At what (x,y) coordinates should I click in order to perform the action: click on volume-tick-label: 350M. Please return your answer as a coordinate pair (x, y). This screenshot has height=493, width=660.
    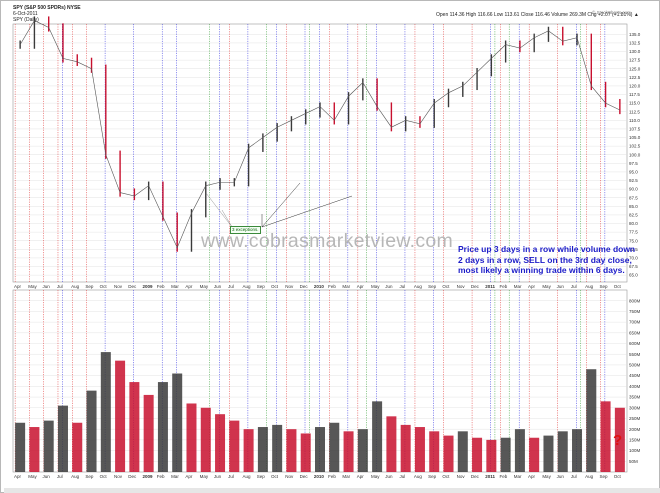
    Looking at the image, I should click on (635, 397).